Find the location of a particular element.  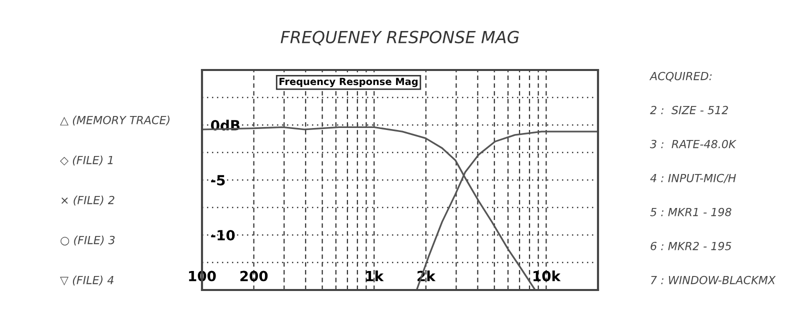

y-tick-label: -5 is located at coordinates (218, 180).